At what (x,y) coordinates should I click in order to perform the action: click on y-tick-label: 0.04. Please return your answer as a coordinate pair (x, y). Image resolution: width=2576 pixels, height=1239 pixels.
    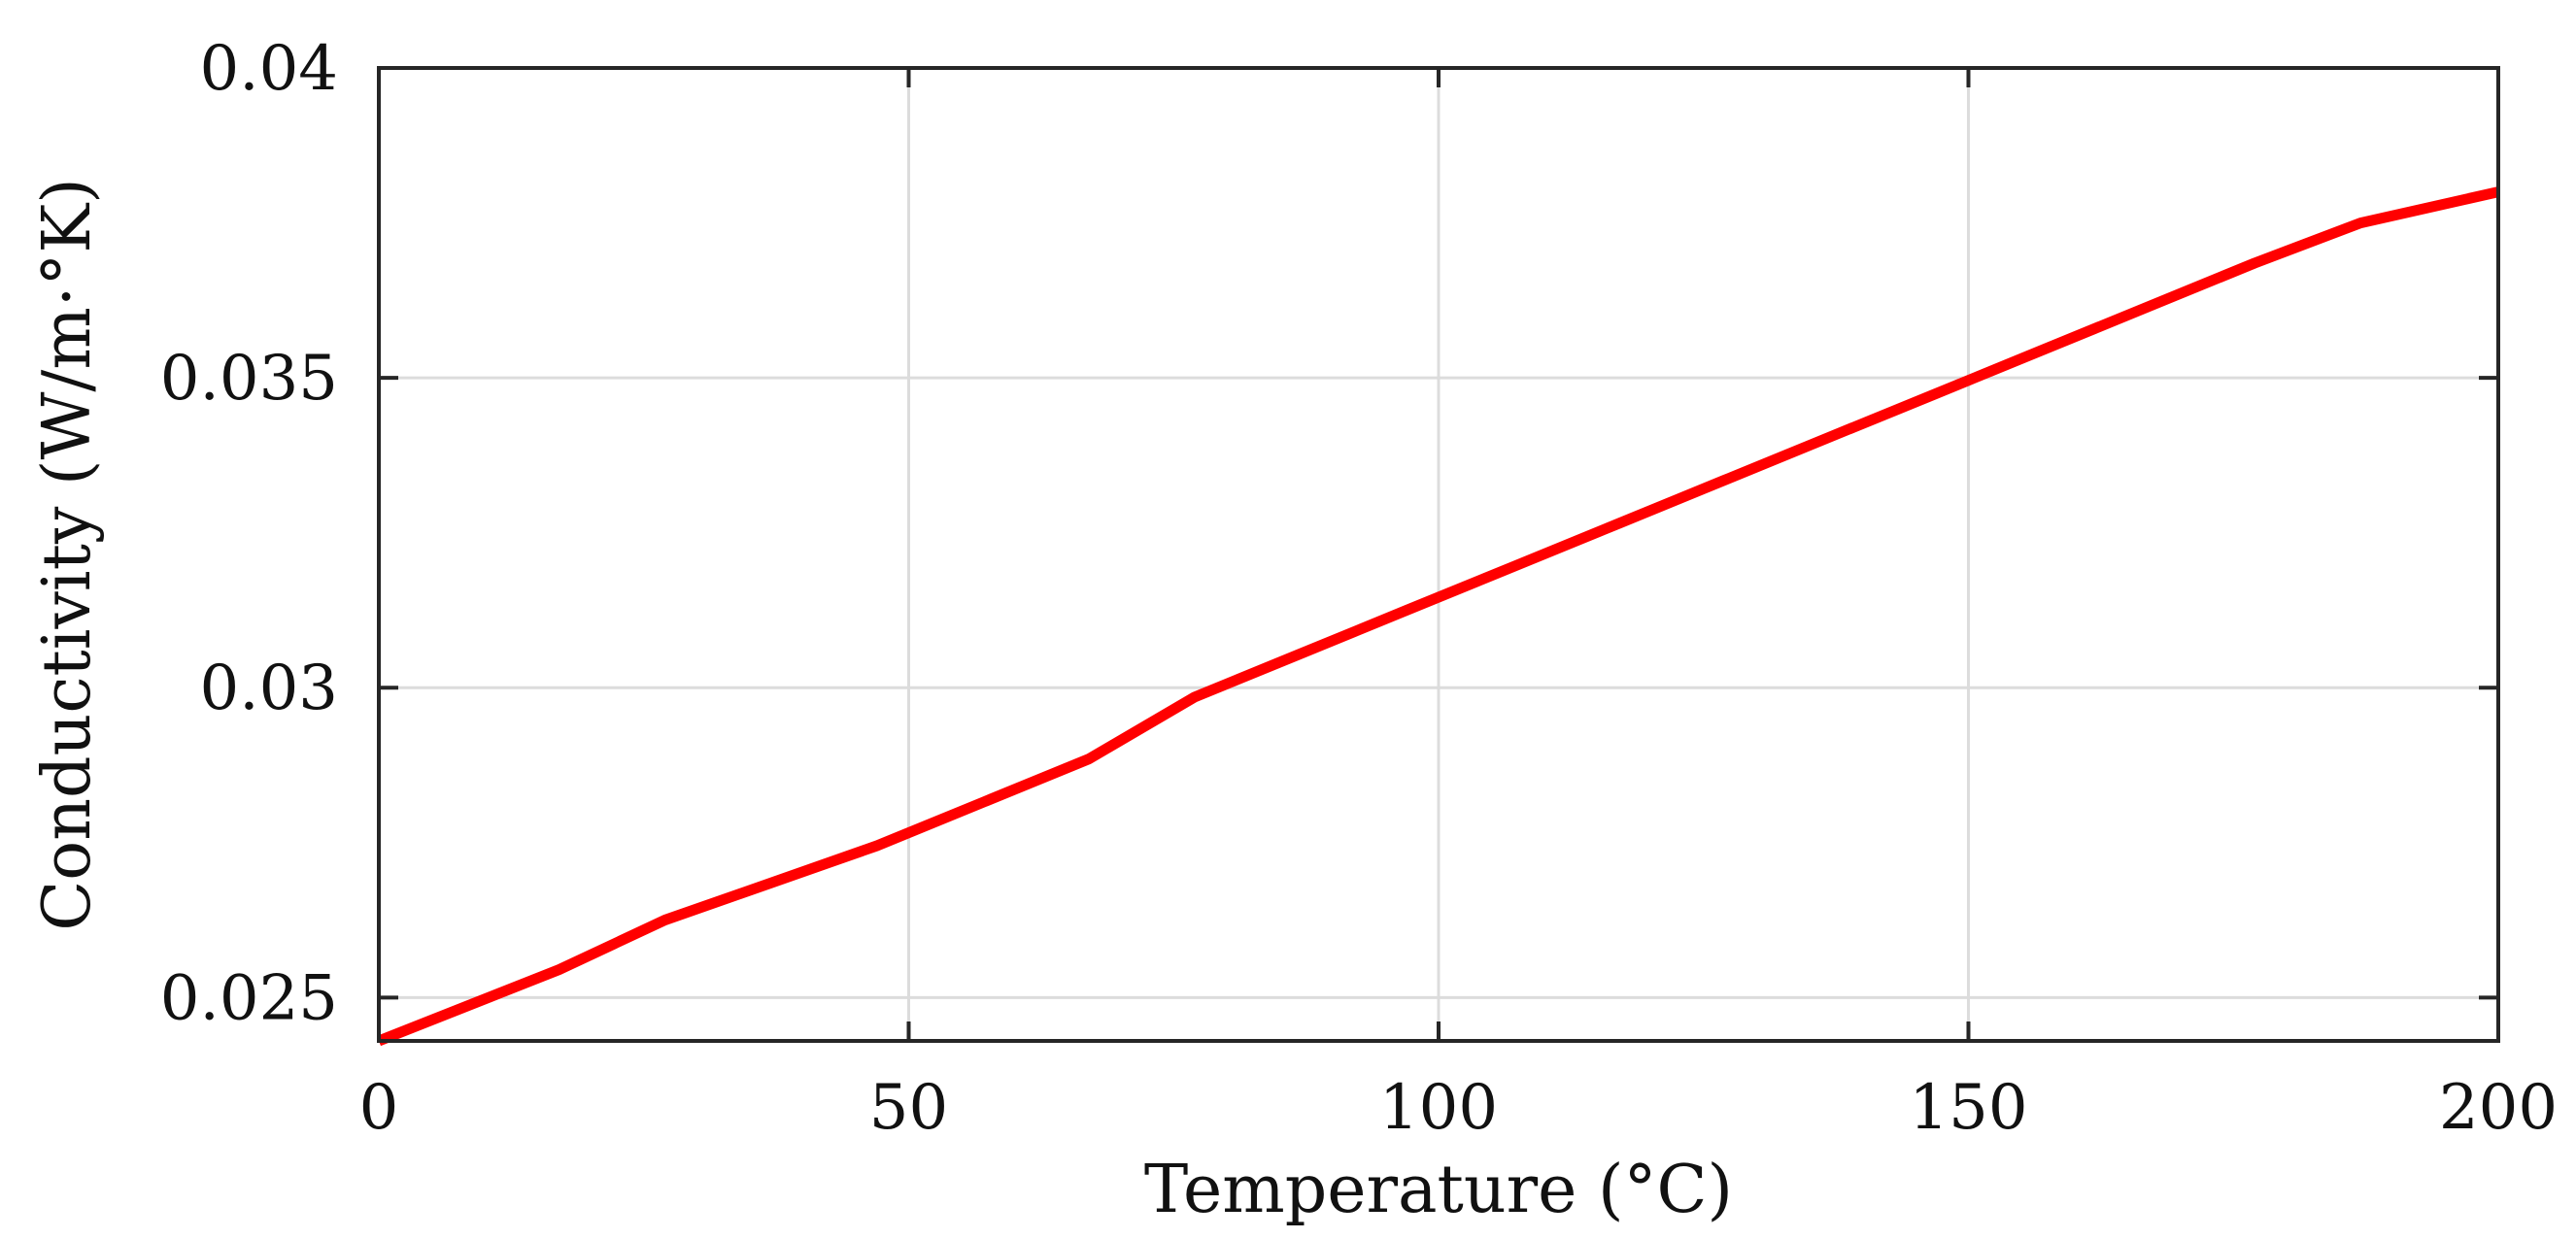
    Looking at the image, I should click on (269, 69).